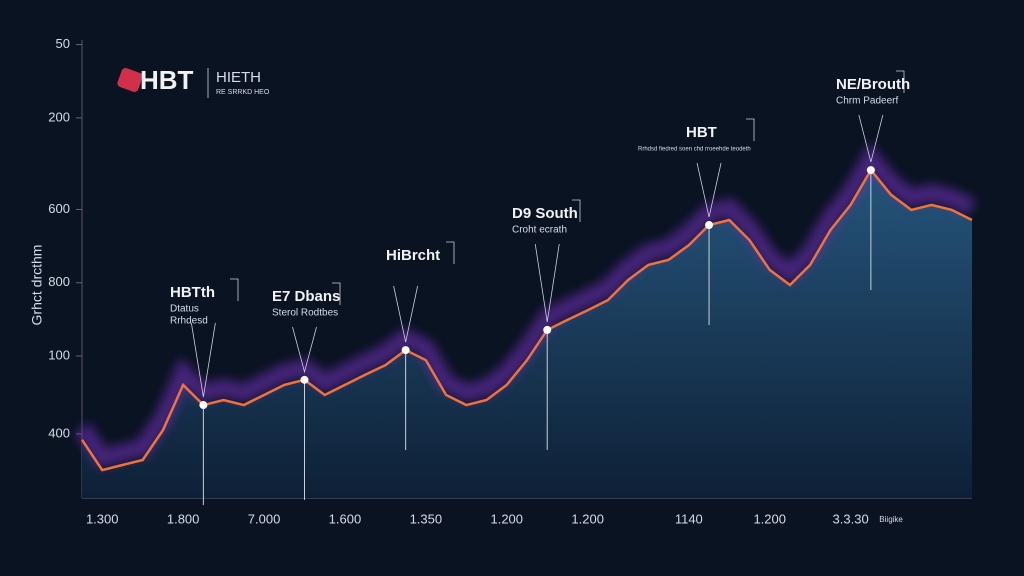 This screenshot has width=1024, height=576. What do you see at coordinates (59, 208) in the screenshot?
I see `y-tick-label: 600` at bounding box center [59, 208].